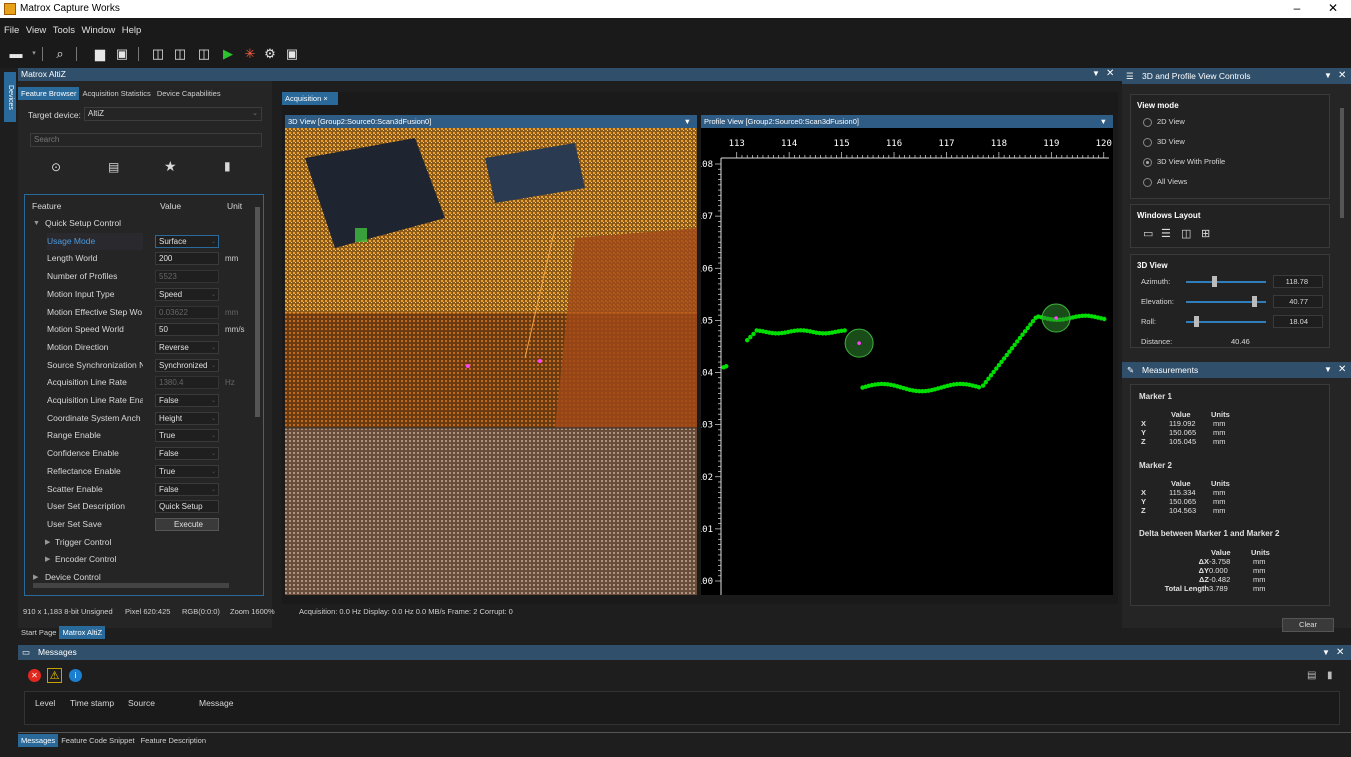 The height and width of the screenshot is (757, 1351). What do you see at coordinates (187, 418) in the screenshot?
I see `feature-value: Height ⌄` at bounding box center [187, 418].